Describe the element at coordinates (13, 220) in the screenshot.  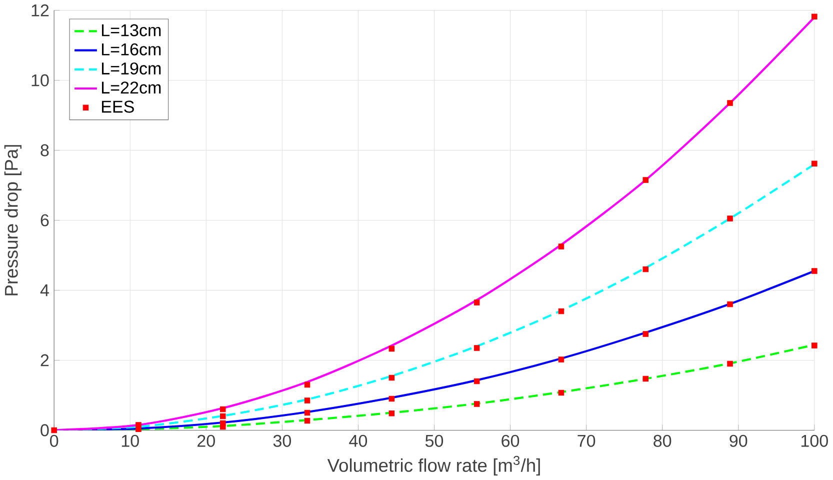
I see `y-axis-title: Pressure drop [Pa]` at that location.